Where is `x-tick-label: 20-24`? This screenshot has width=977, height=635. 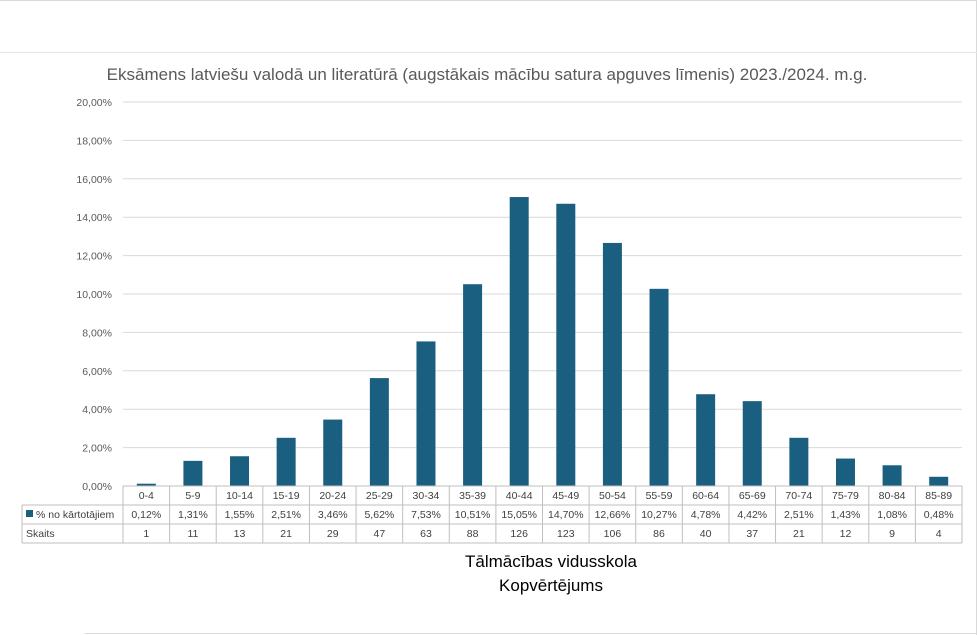
x-tick-label: 20-24 is located at coordinates (332, 496).